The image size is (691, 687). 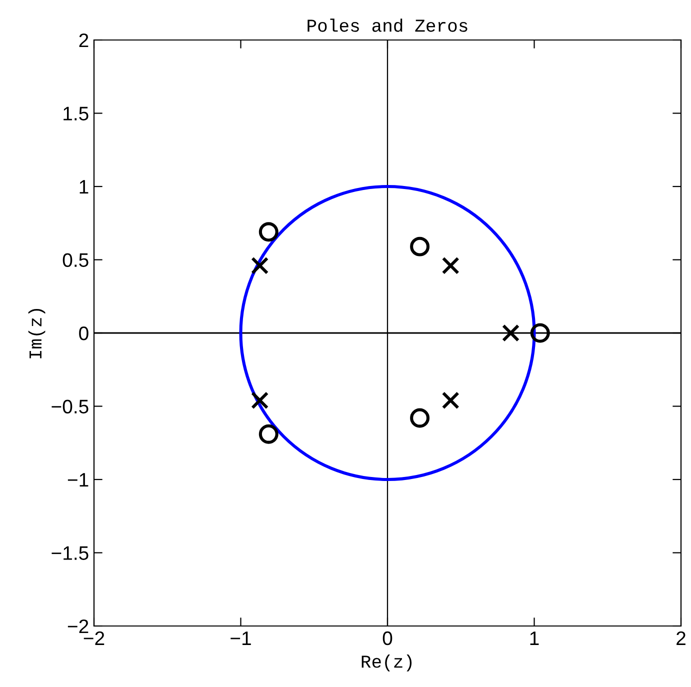 I want to click on x-tick-label: 1, so click(x=534, y=638).